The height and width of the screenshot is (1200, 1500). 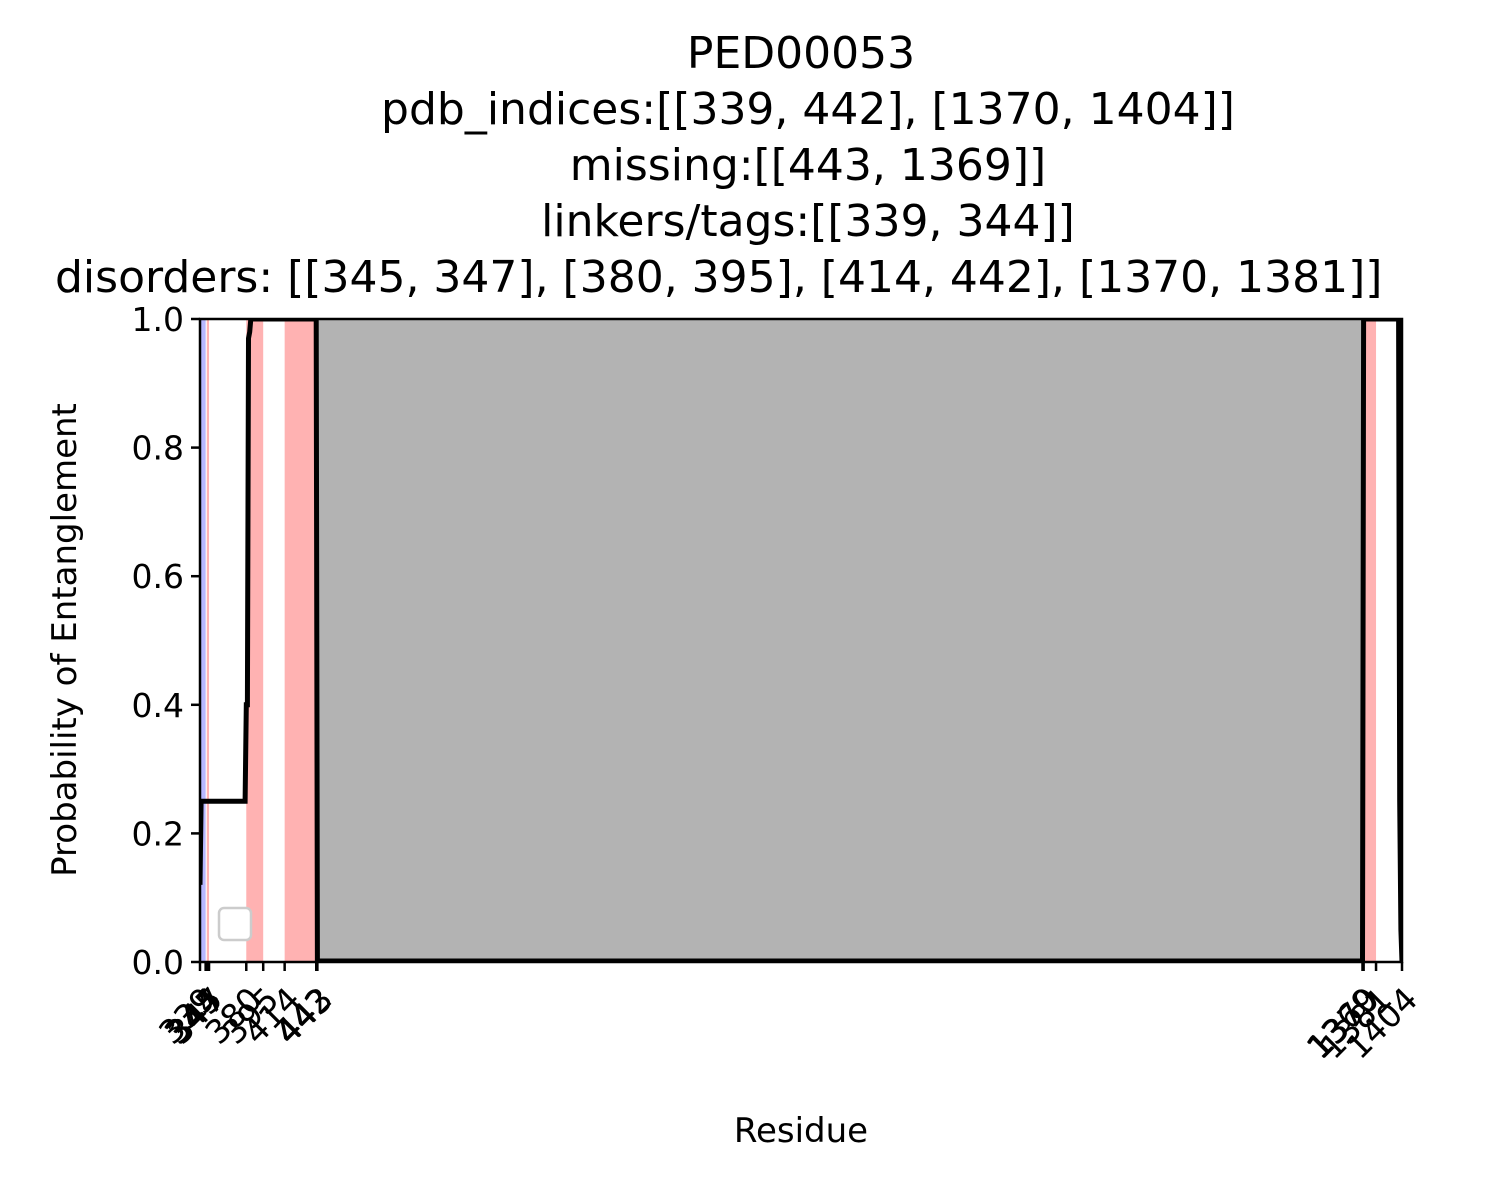 What do you see at coordinates (158, 576) in the screenshot?
I see `y-tick-label: 0.6` at bounding box center [158, 576].